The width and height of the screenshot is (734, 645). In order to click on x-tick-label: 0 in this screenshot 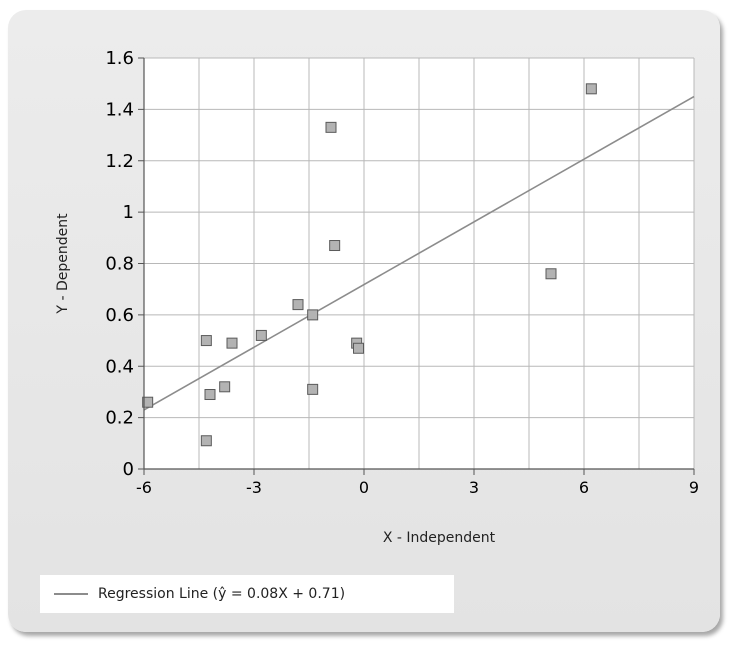, I will do `click(364, 487)`.